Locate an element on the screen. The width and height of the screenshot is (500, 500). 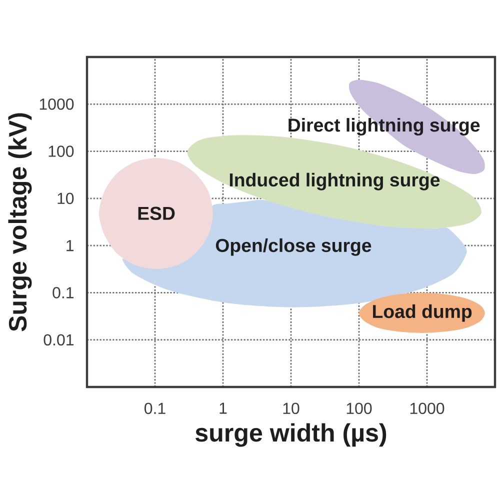
series-label: Direct lightning surge is located at coordinates (384, 127).